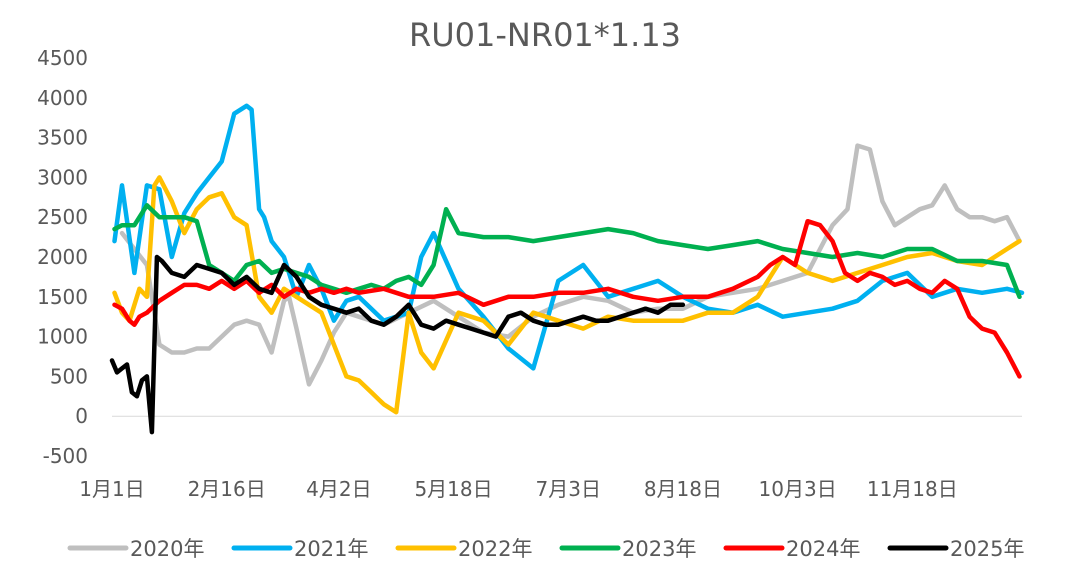  I want to click on y-axis: -500 0 500 1000 1500 2000 2500 3000 3500 4000 4500, so click(62, 257).